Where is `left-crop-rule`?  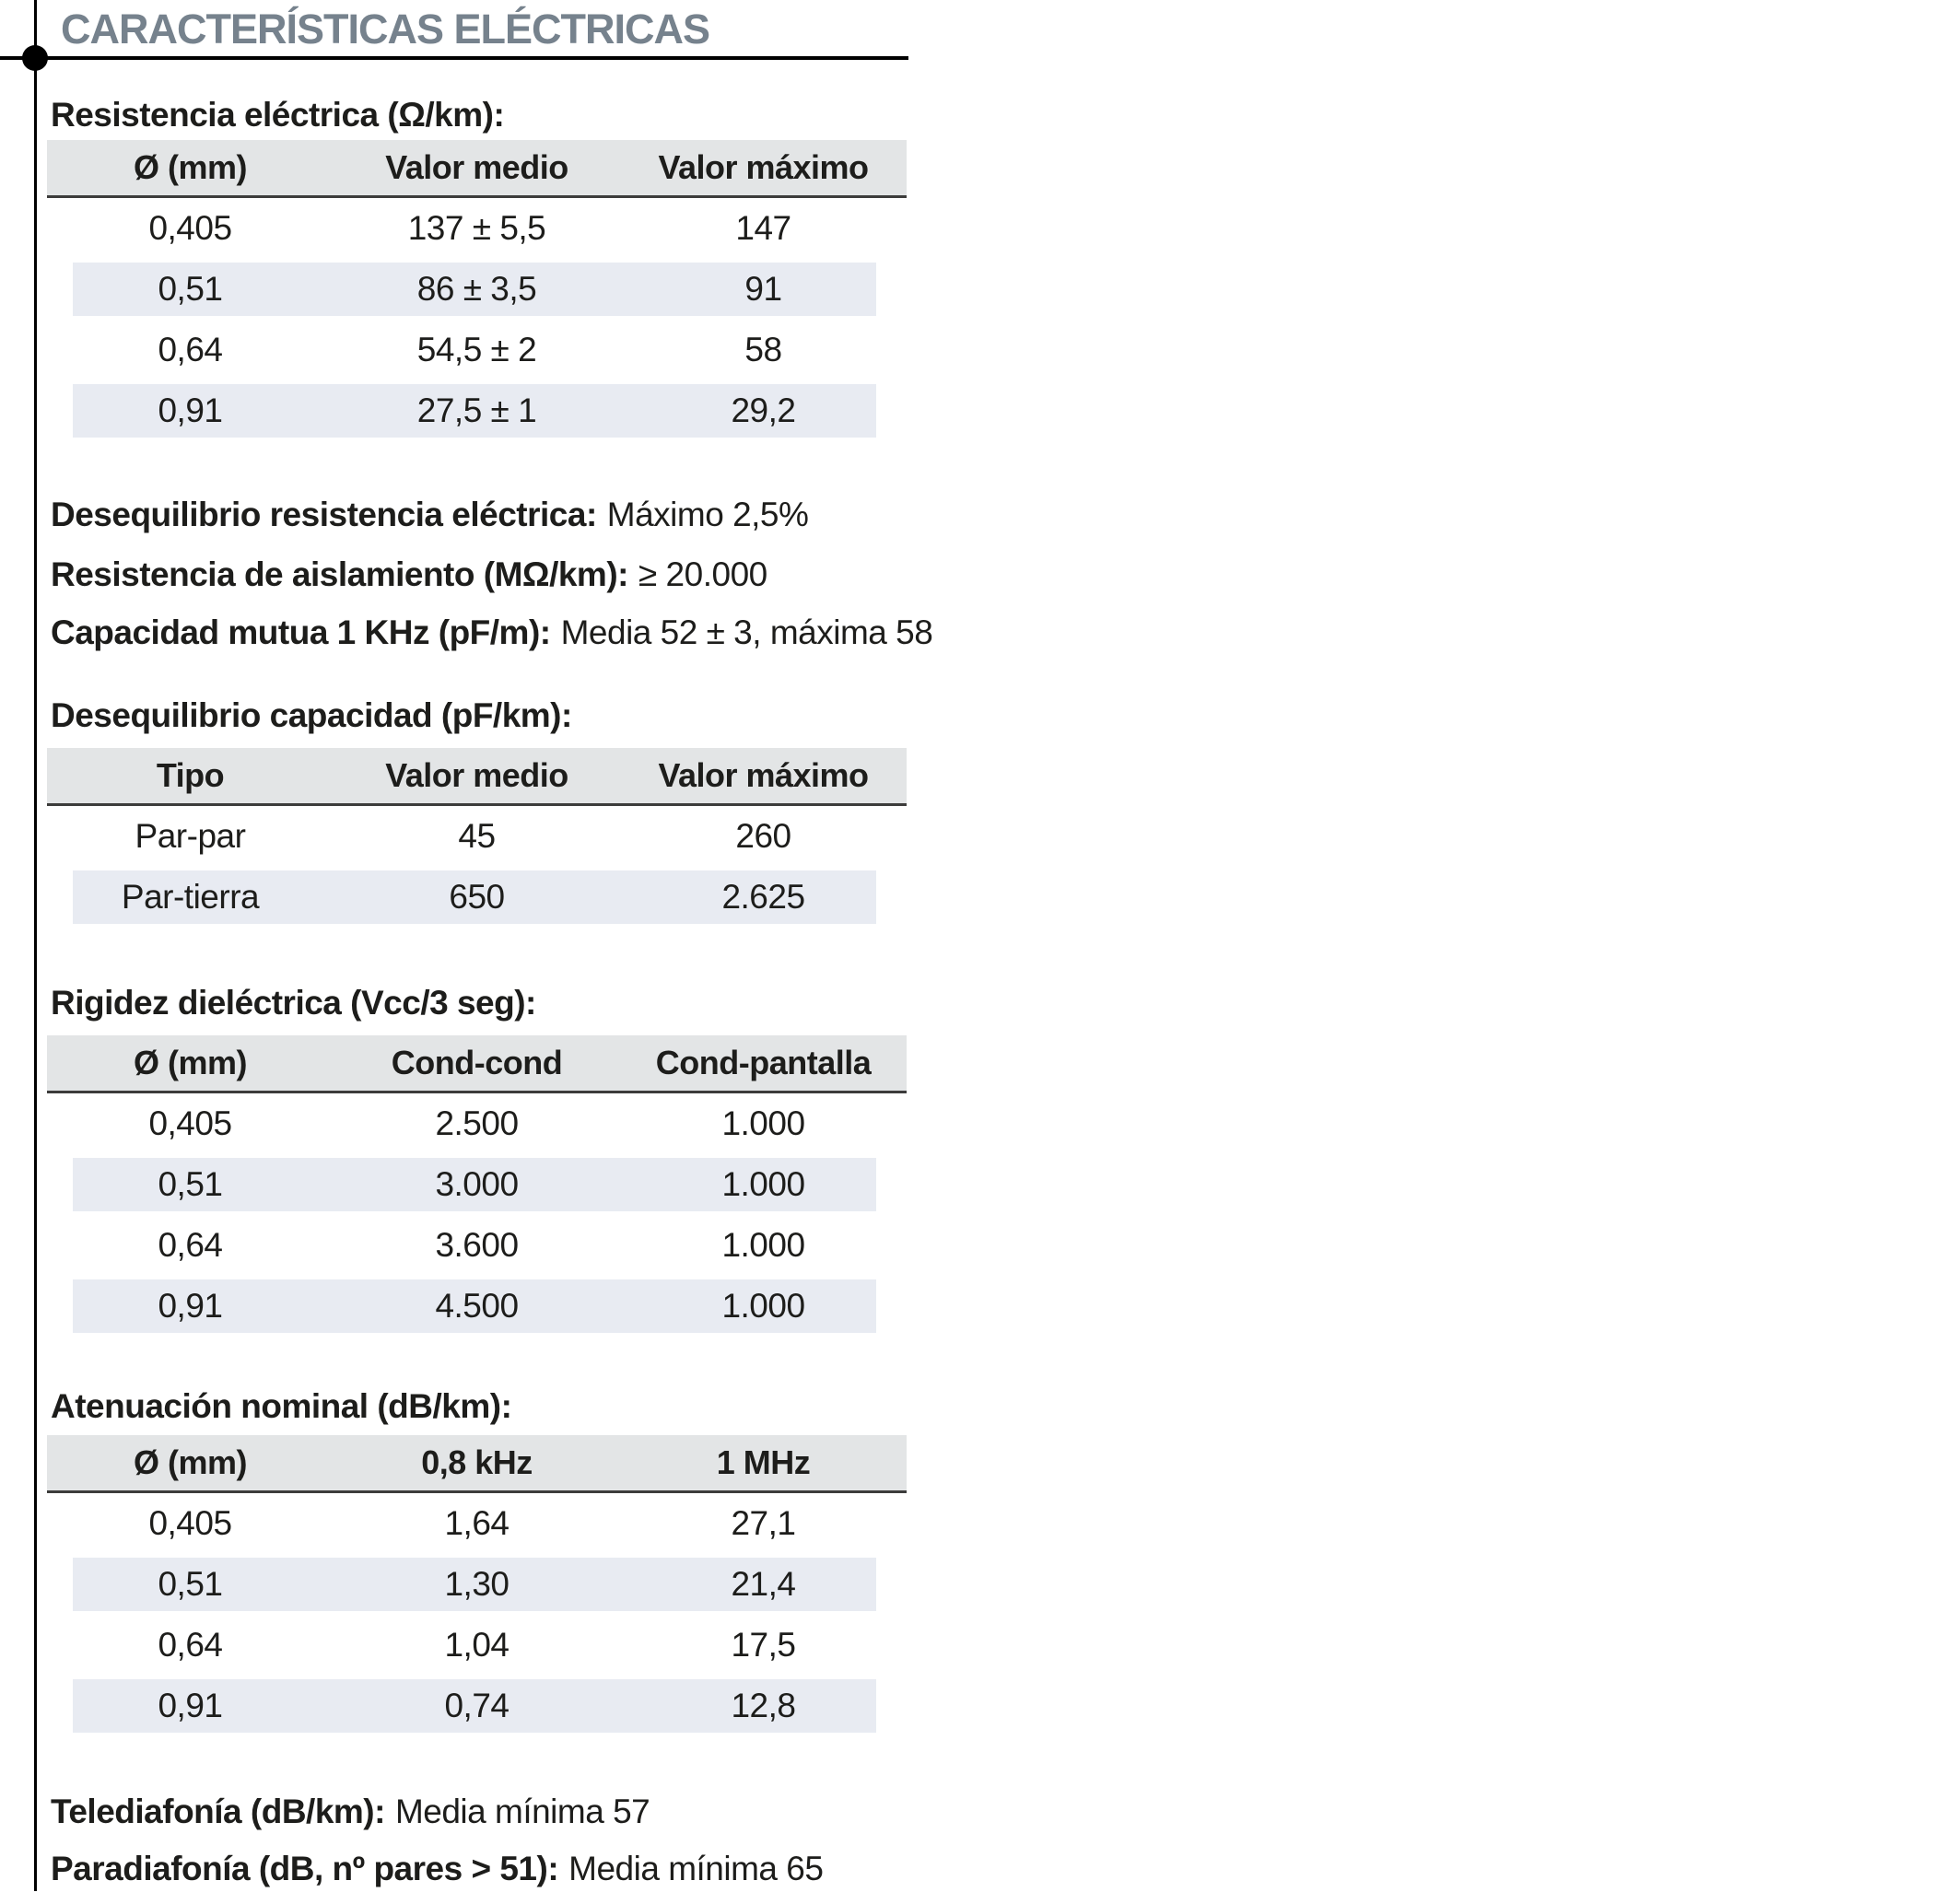
left-crop-rule is located at coordinates (35, 945).